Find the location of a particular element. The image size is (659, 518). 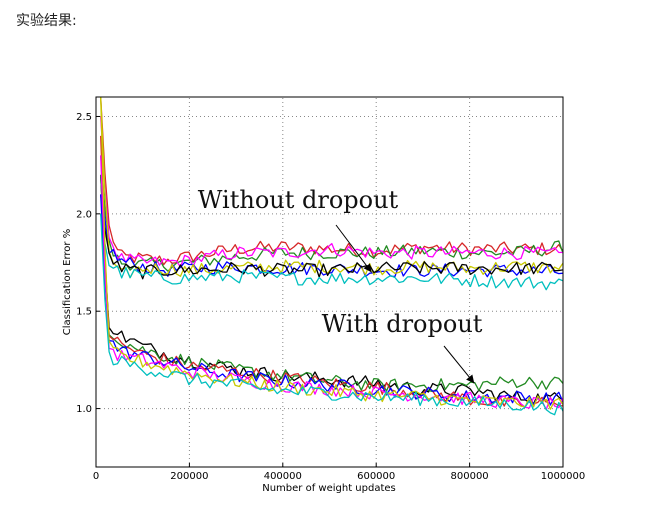

page-caption: 实验结果: is located at coordinates (46, 21).